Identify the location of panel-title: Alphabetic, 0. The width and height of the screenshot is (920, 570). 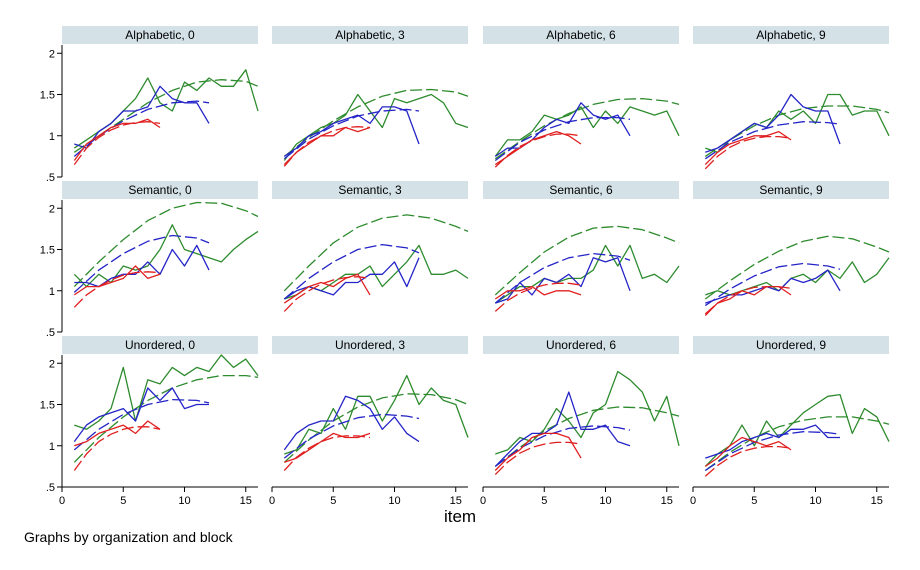
(160, 35).